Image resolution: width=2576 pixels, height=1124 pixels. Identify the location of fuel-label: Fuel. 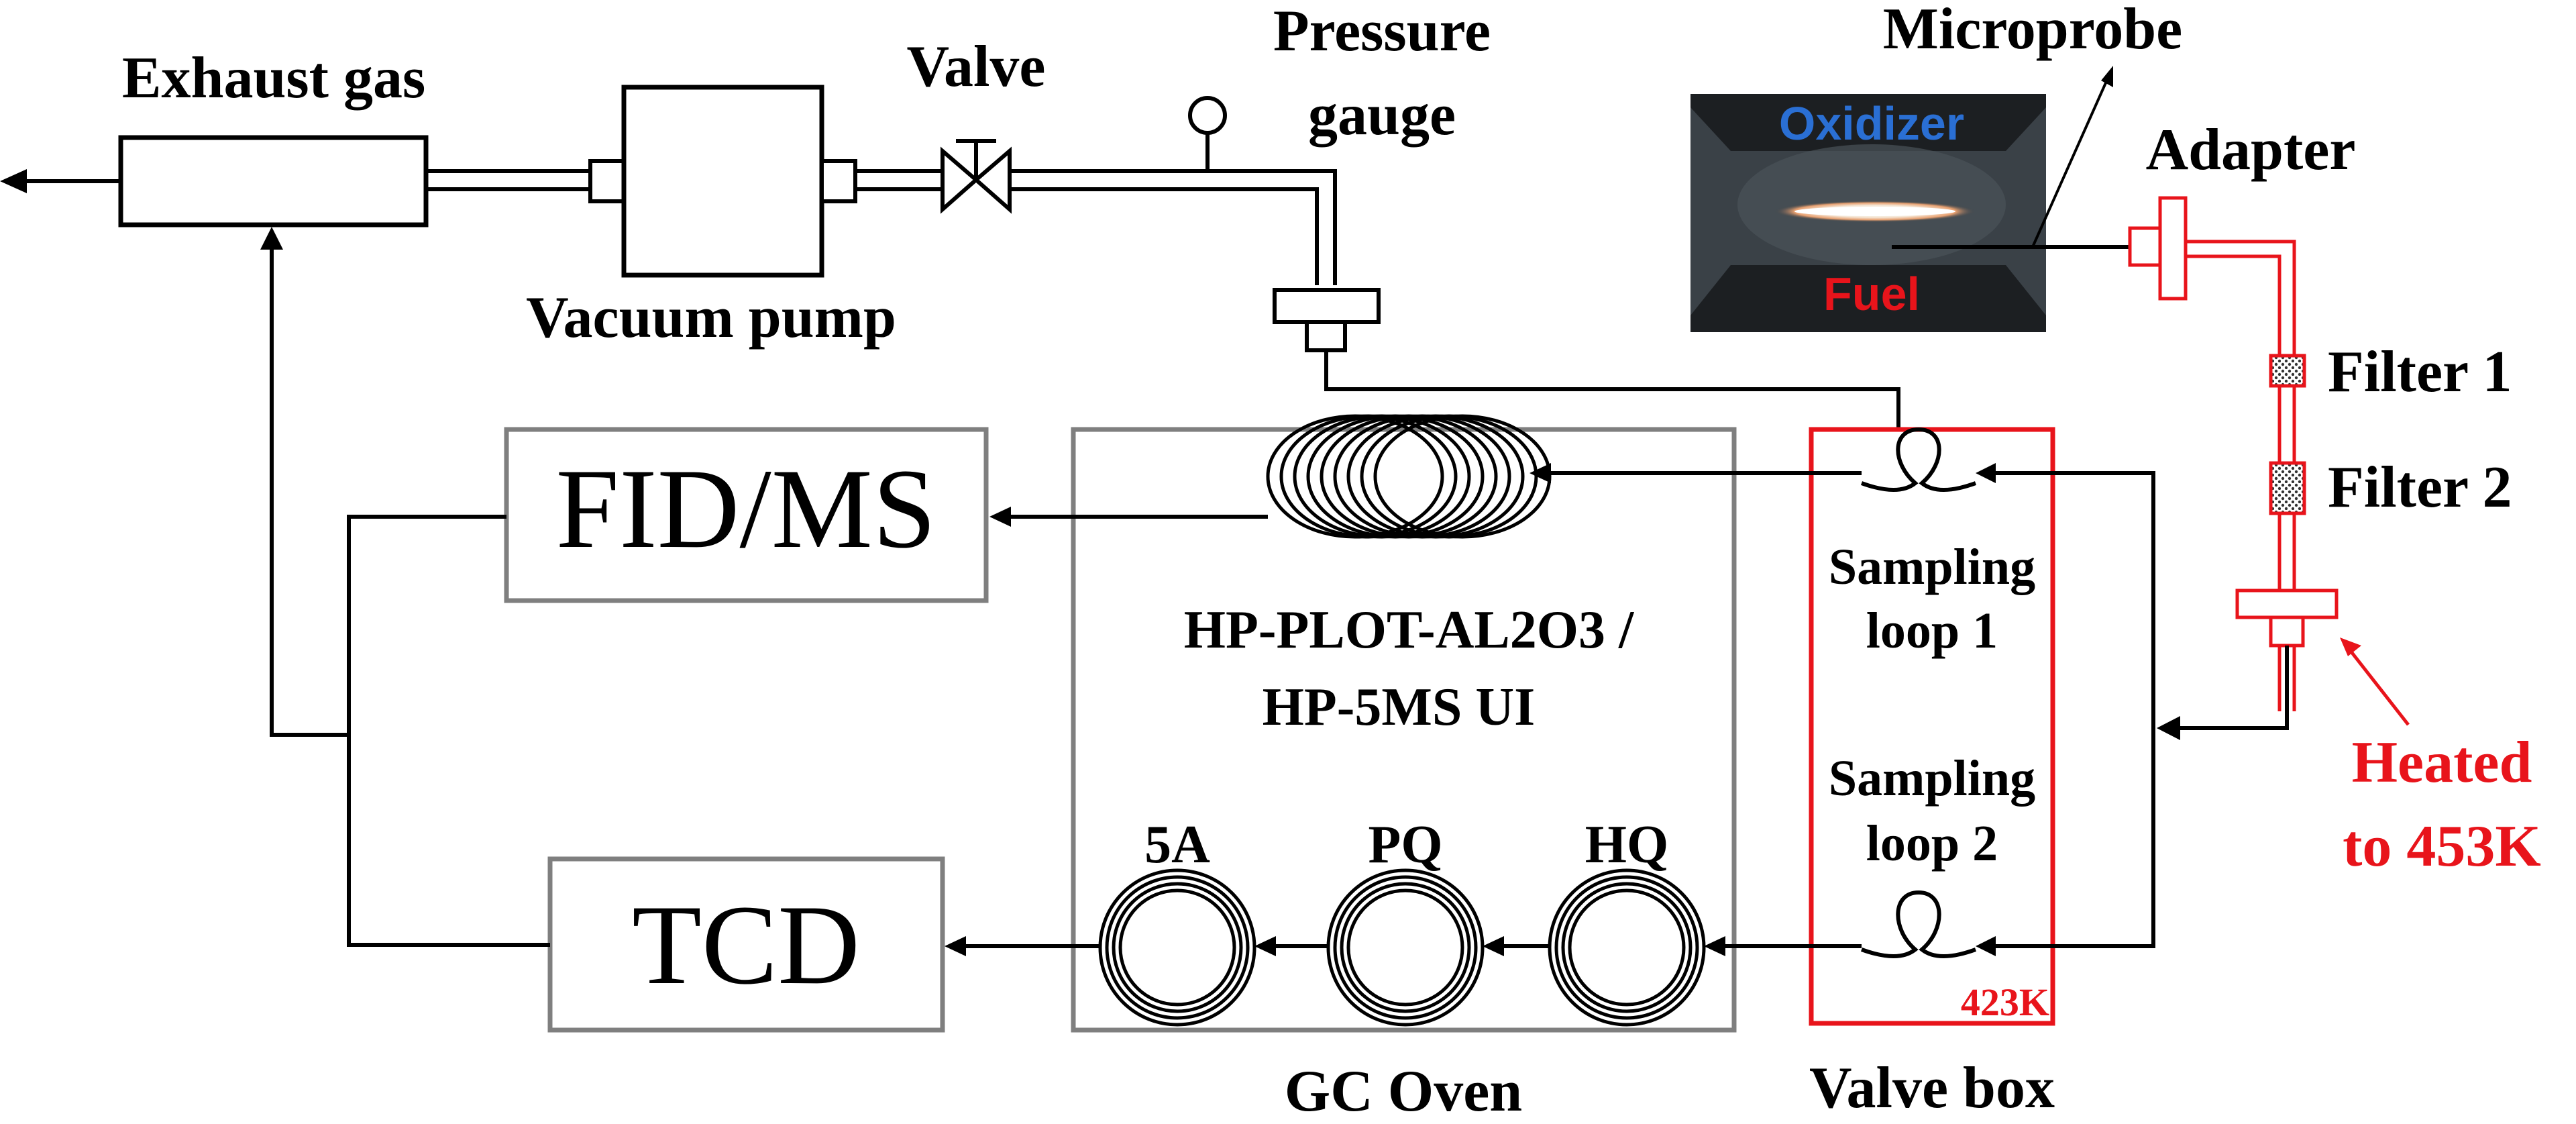
(1871, 294).